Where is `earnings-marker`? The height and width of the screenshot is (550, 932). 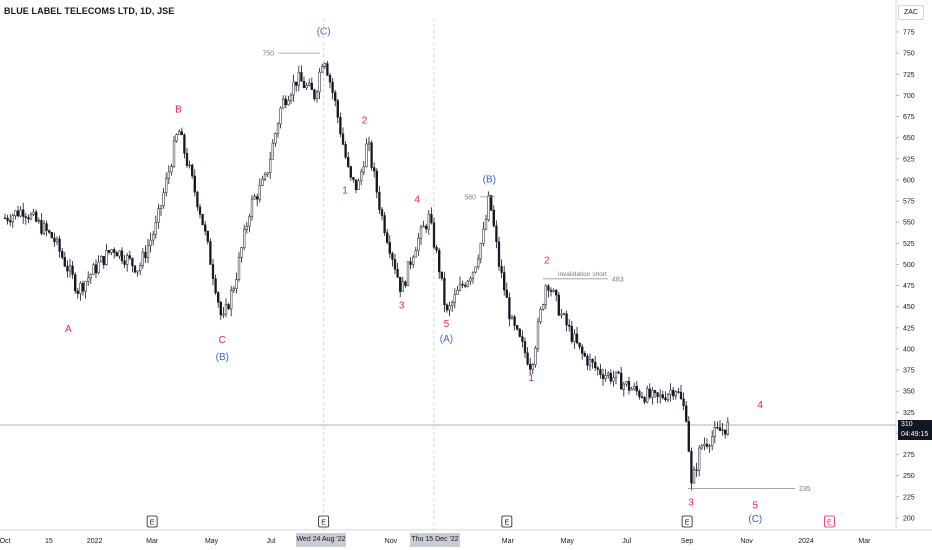
earnings-marker is located at coordinates (324, 521).